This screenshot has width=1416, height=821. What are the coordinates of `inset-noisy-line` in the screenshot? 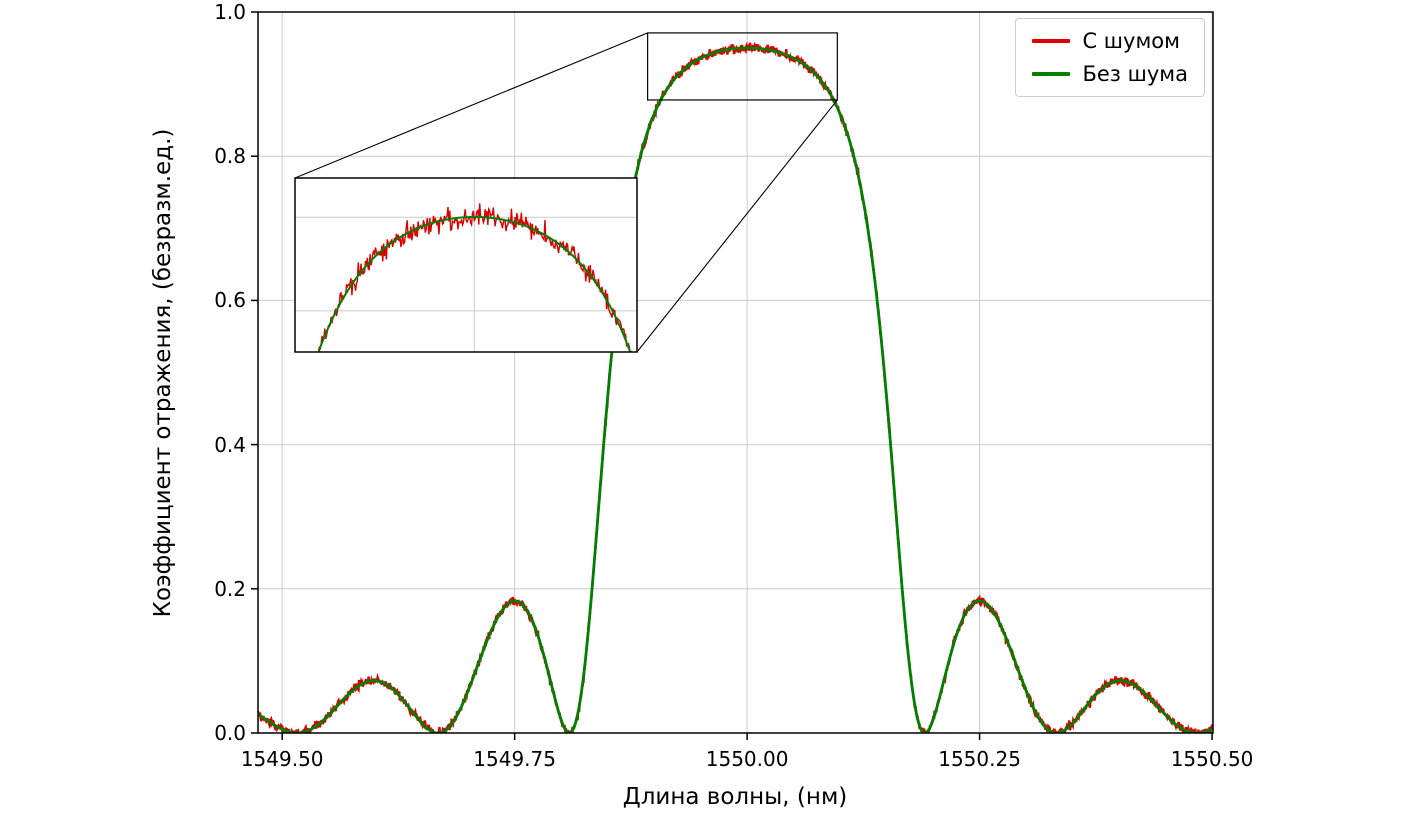 It's located at (474, 277).